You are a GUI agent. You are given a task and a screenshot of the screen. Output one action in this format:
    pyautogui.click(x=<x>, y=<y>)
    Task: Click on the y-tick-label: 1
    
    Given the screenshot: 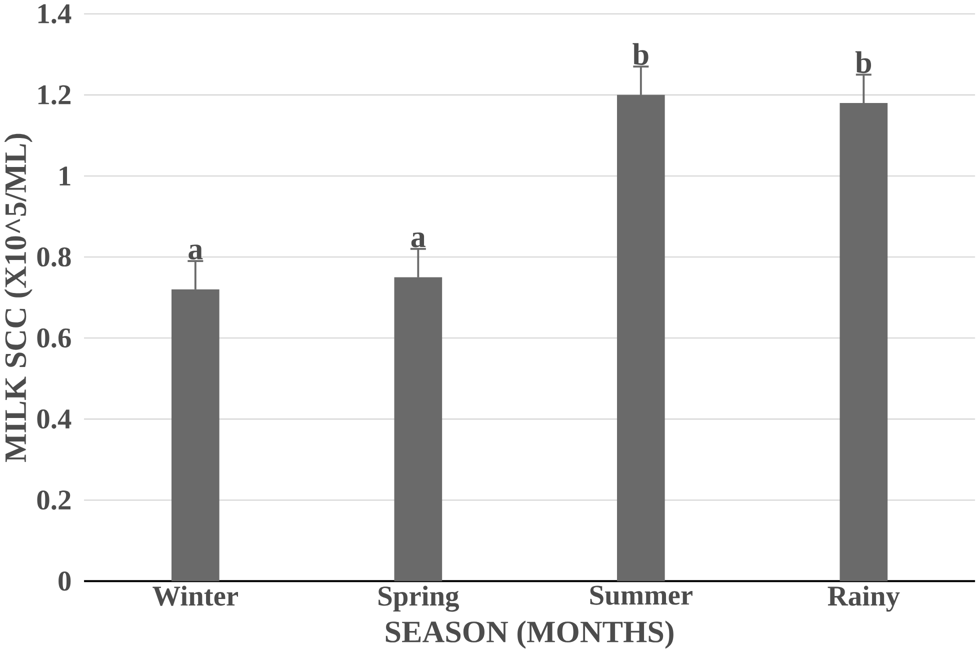 What is the action you would take?
    pyautogui.click(x=65, y=176)
    